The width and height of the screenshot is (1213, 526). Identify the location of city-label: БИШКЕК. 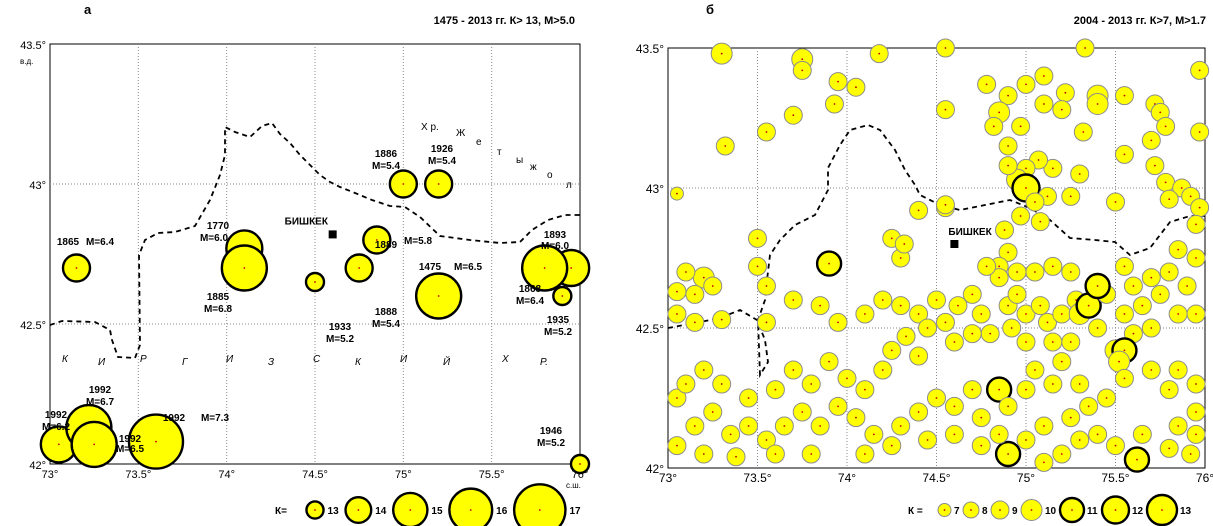
(970, 232).